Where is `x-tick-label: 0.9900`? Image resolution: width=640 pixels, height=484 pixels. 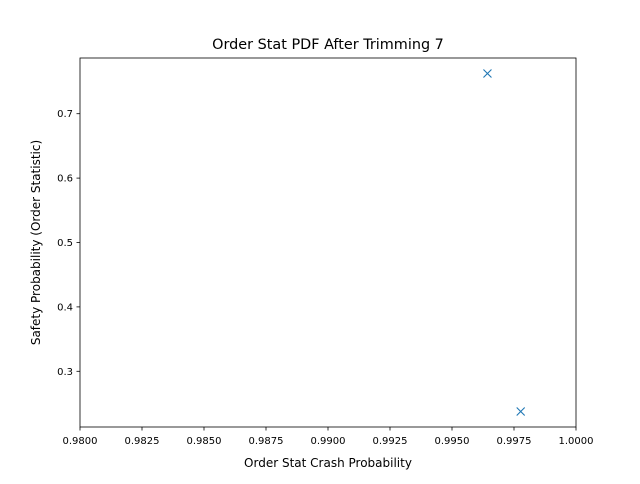 x-tick-label: 0.9900 is located at coordinates (328, 441).